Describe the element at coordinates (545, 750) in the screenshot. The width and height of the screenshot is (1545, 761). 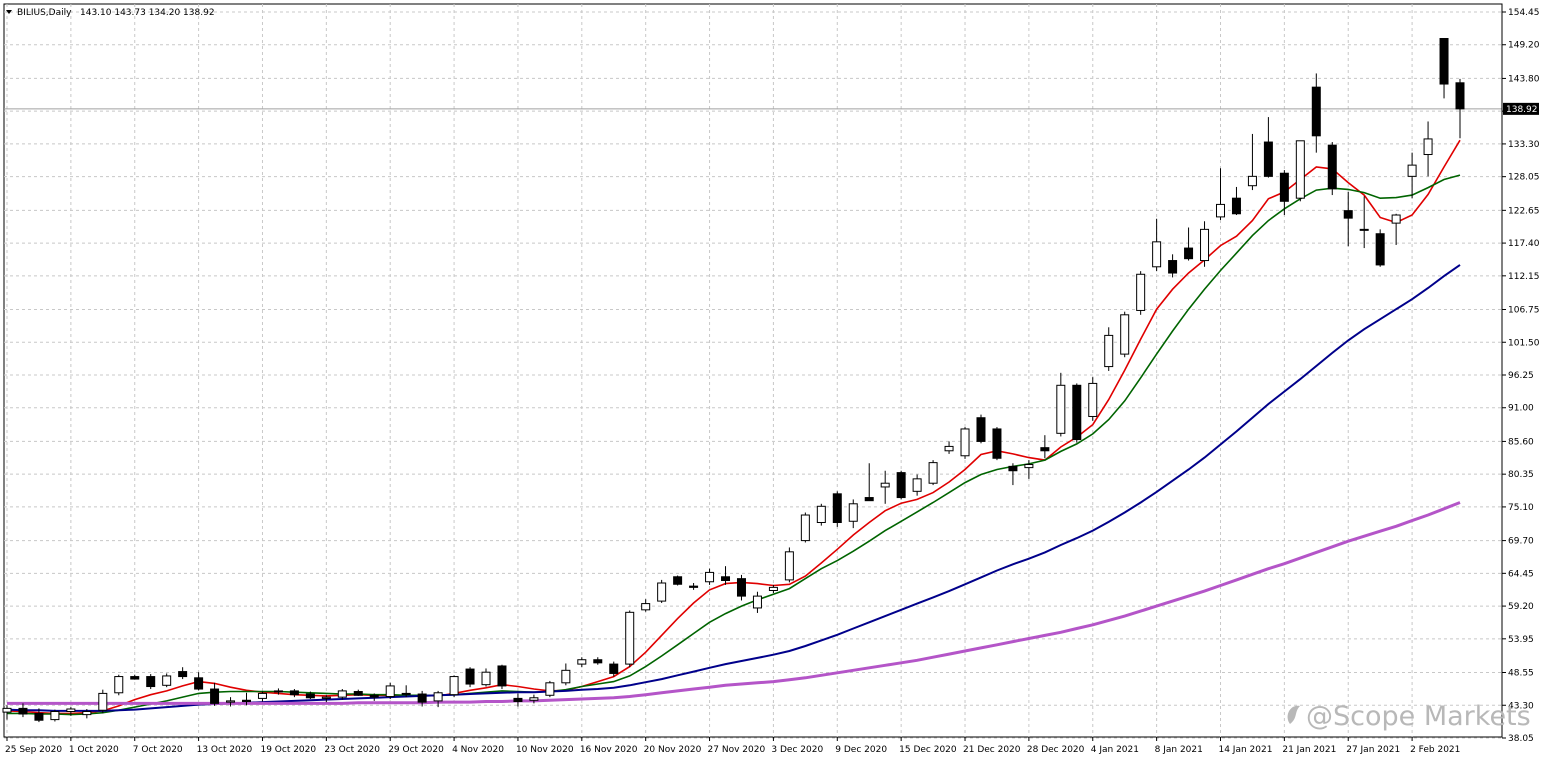
I see `x-tick-label: 10 Nov 2020` at that location.